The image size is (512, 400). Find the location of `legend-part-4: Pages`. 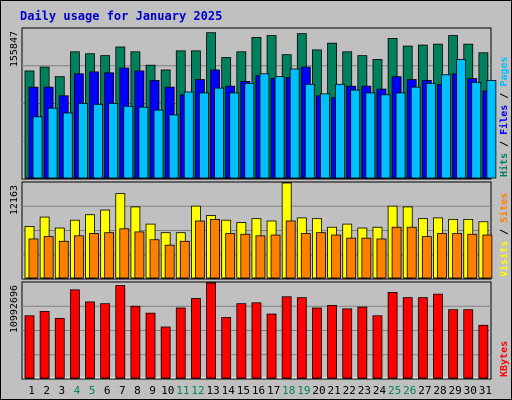

legend-part-4: Pages is located at coordinates (504, 72).